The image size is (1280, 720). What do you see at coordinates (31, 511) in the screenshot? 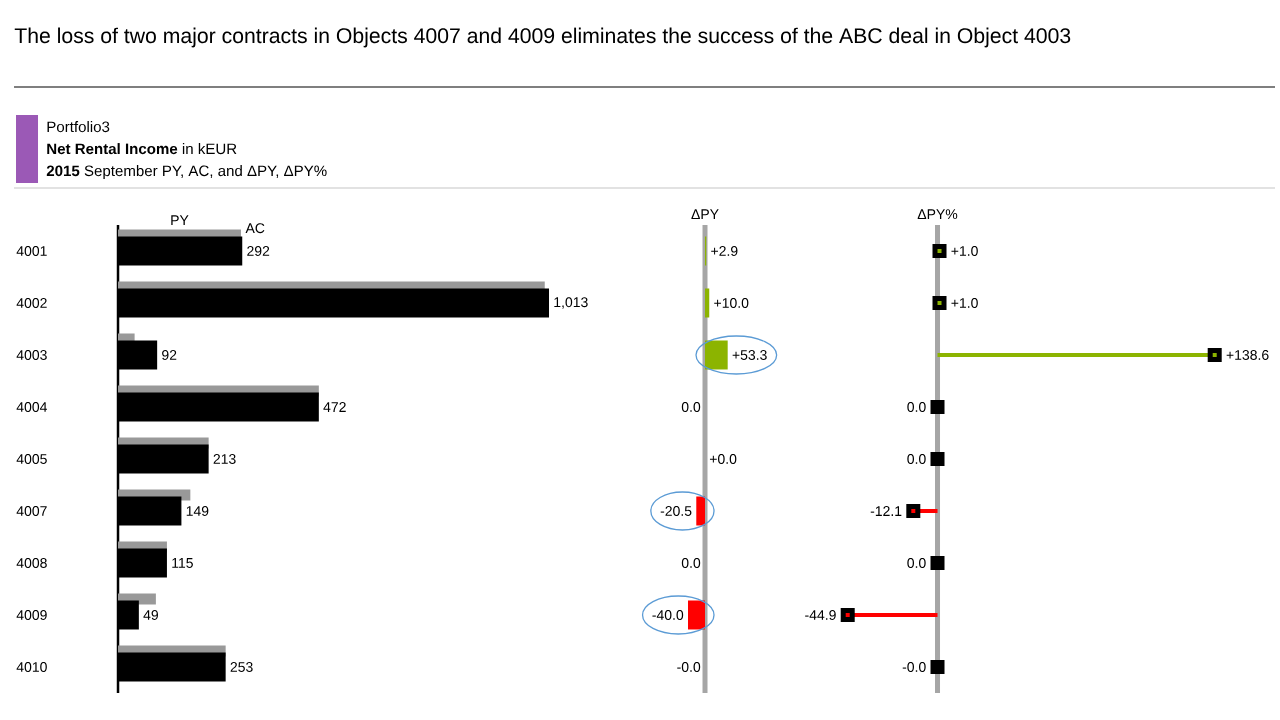
I see `y-tick-label: 4007` at bounding box center [31, 511].